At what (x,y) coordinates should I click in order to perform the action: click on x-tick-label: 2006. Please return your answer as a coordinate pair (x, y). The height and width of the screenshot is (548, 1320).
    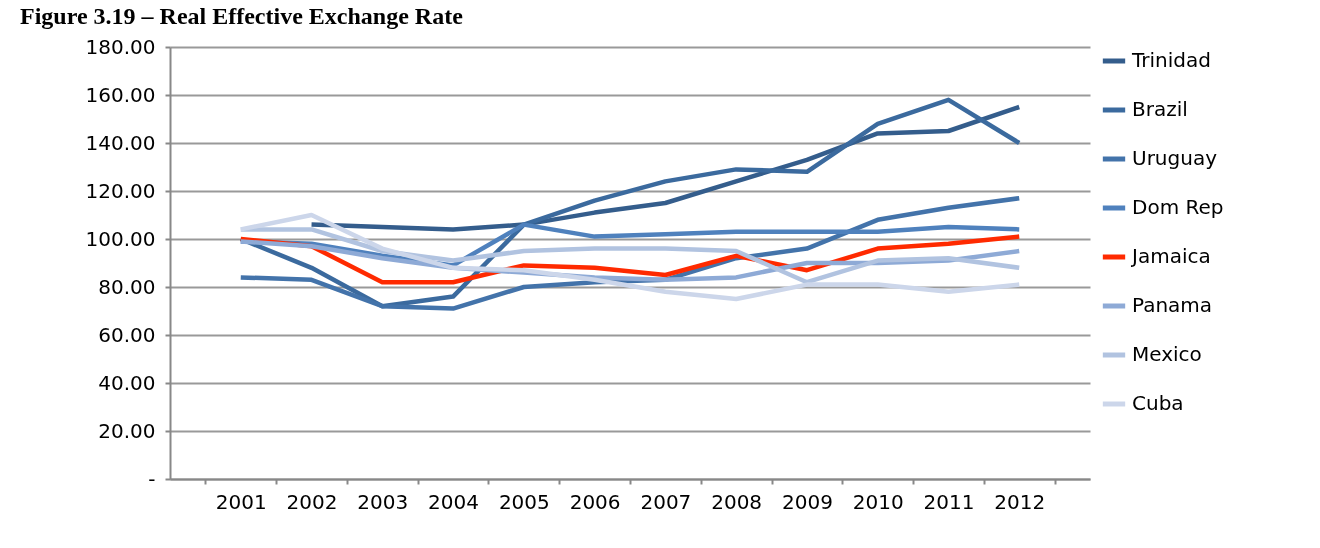
    Looking at the image, I should click on (595, 501).